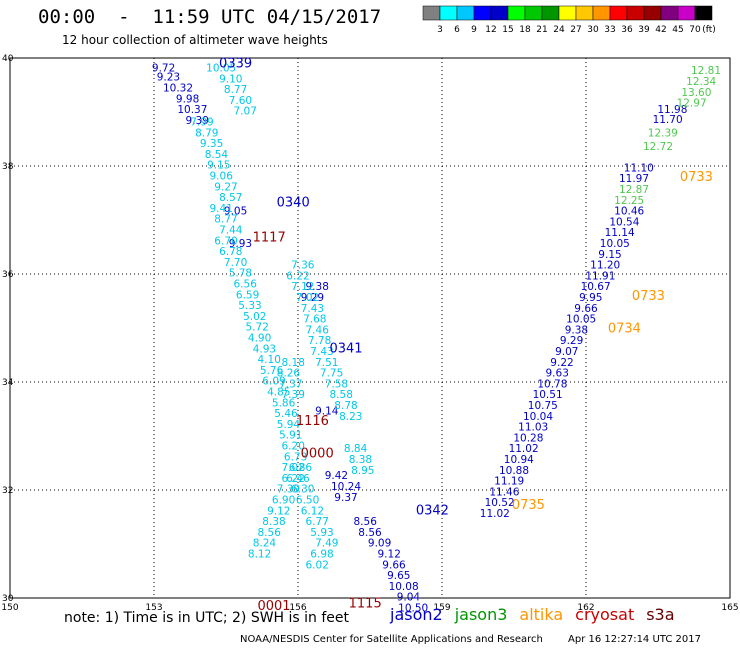  I want to click on legend-tick-label: 70, so click(695, 30).